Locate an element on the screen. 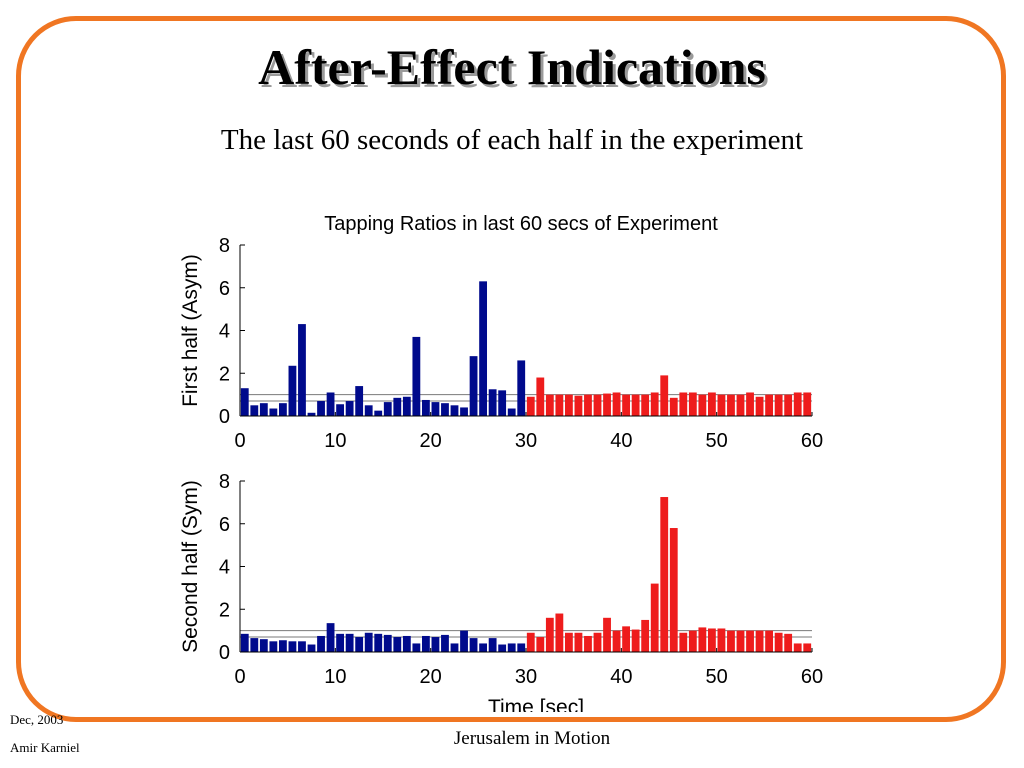 Image resolution: width=1024 pixels, height=768 pixels. y-axis-label: Second half (Sym) is located at coordinates (190, 566).